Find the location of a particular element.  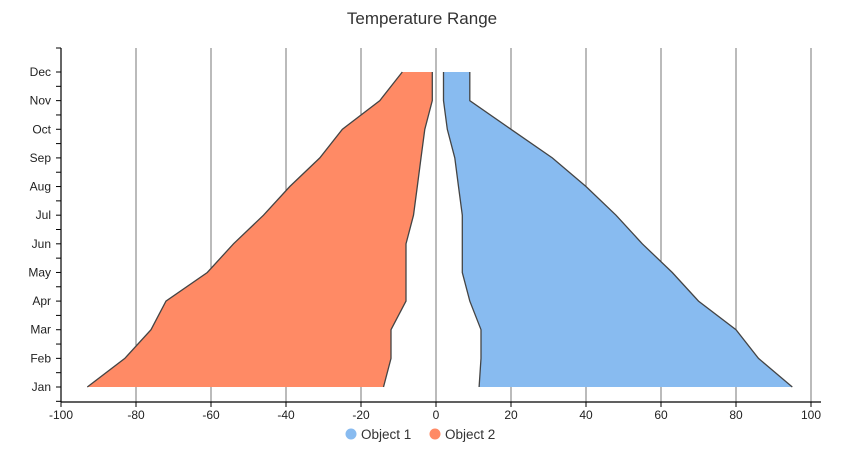

legend-label-2: Object 2 is located at coordinates (470, 434).